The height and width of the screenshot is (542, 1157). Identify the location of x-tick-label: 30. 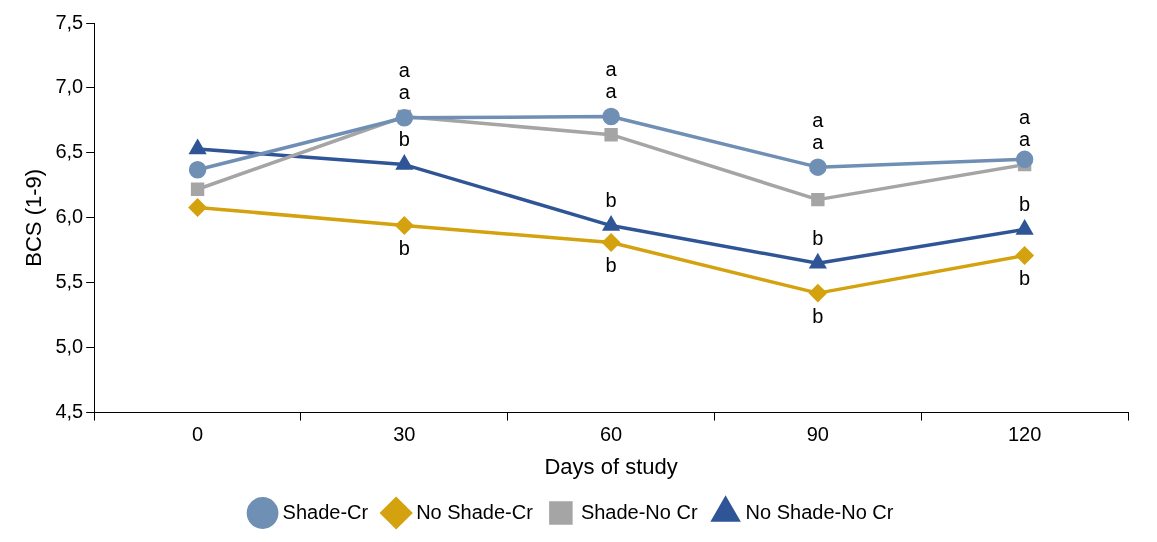
(404, 434).